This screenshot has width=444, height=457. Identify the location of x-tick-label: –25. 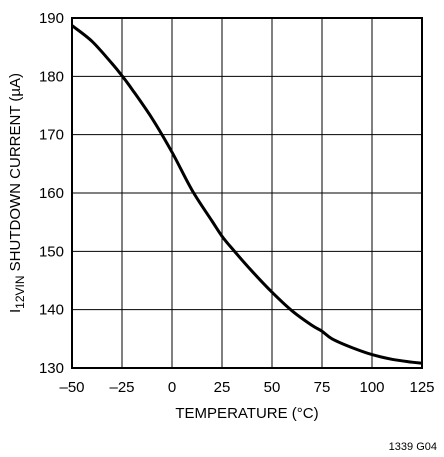
(121, 387).